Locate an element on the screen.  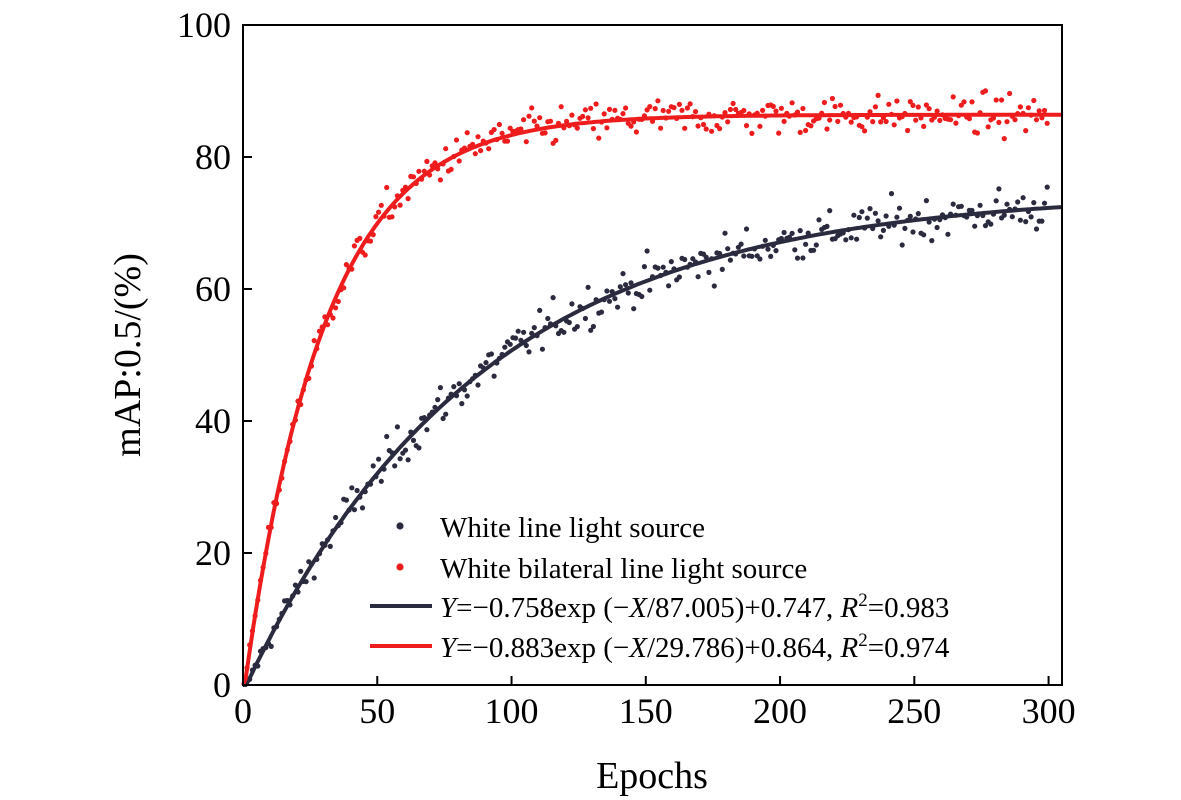
x-tick-label: 250 is located at coordinates (914, 711).